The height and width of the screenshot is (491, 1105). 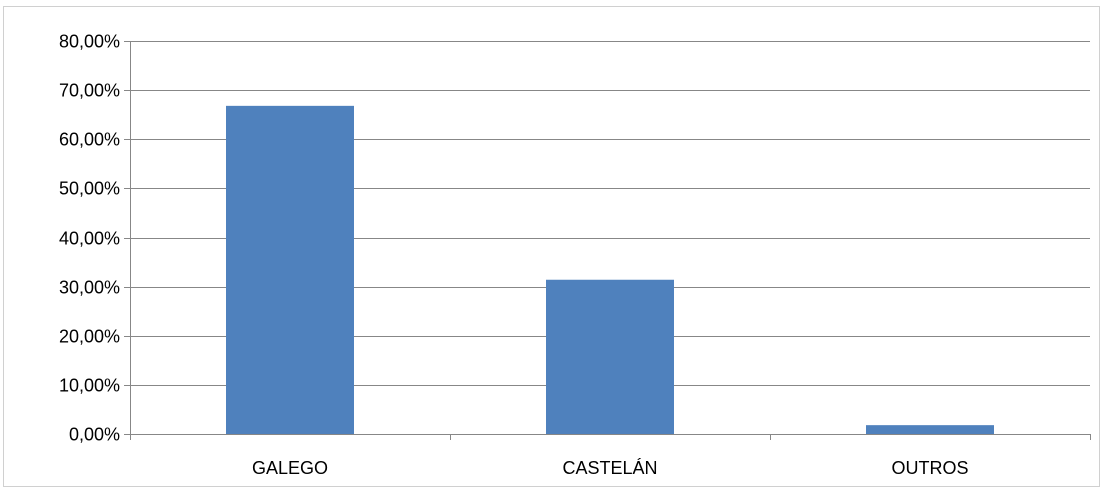 I want to click on bar-castelán, so click(x=610, y=356).